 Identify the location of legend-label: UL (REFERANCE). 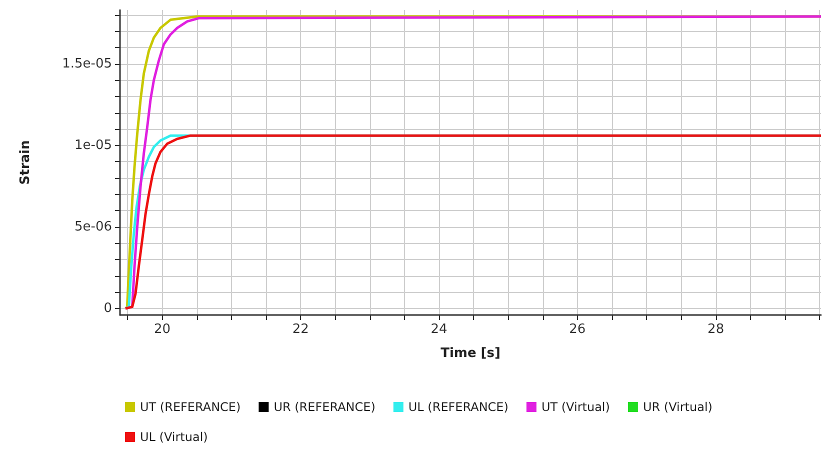
(458, 407).